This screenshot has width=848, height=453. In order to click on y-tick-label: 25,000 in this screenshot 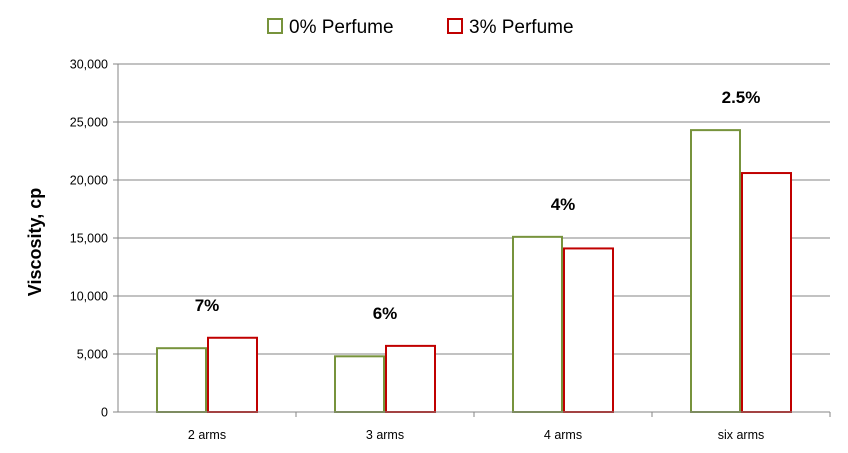, I will do `click(89, 123)`.